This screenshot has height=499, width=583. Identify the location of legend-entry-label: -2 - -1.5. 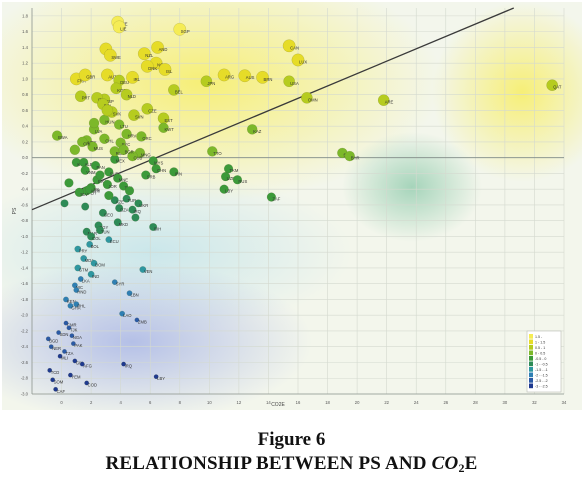
(541, 376).